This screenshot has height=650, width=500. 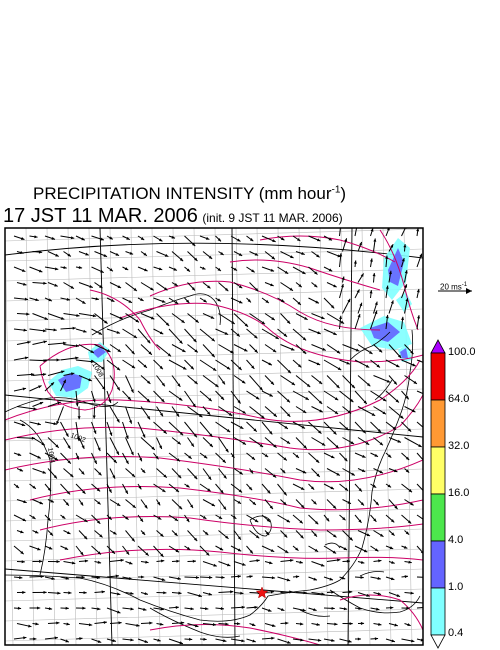 I want to click on colorbar-label-04: 0.4, so click(x=456, y=633).